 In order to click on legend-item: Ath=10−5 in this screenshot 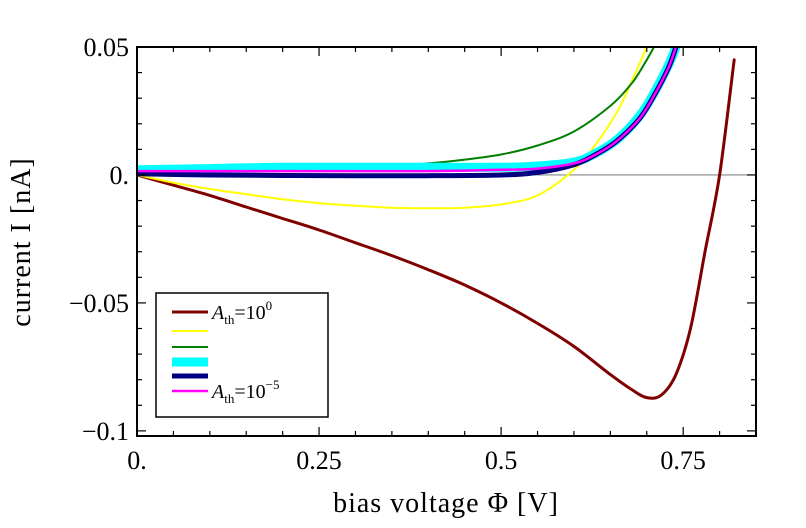, I will do `click(225, 391)`.